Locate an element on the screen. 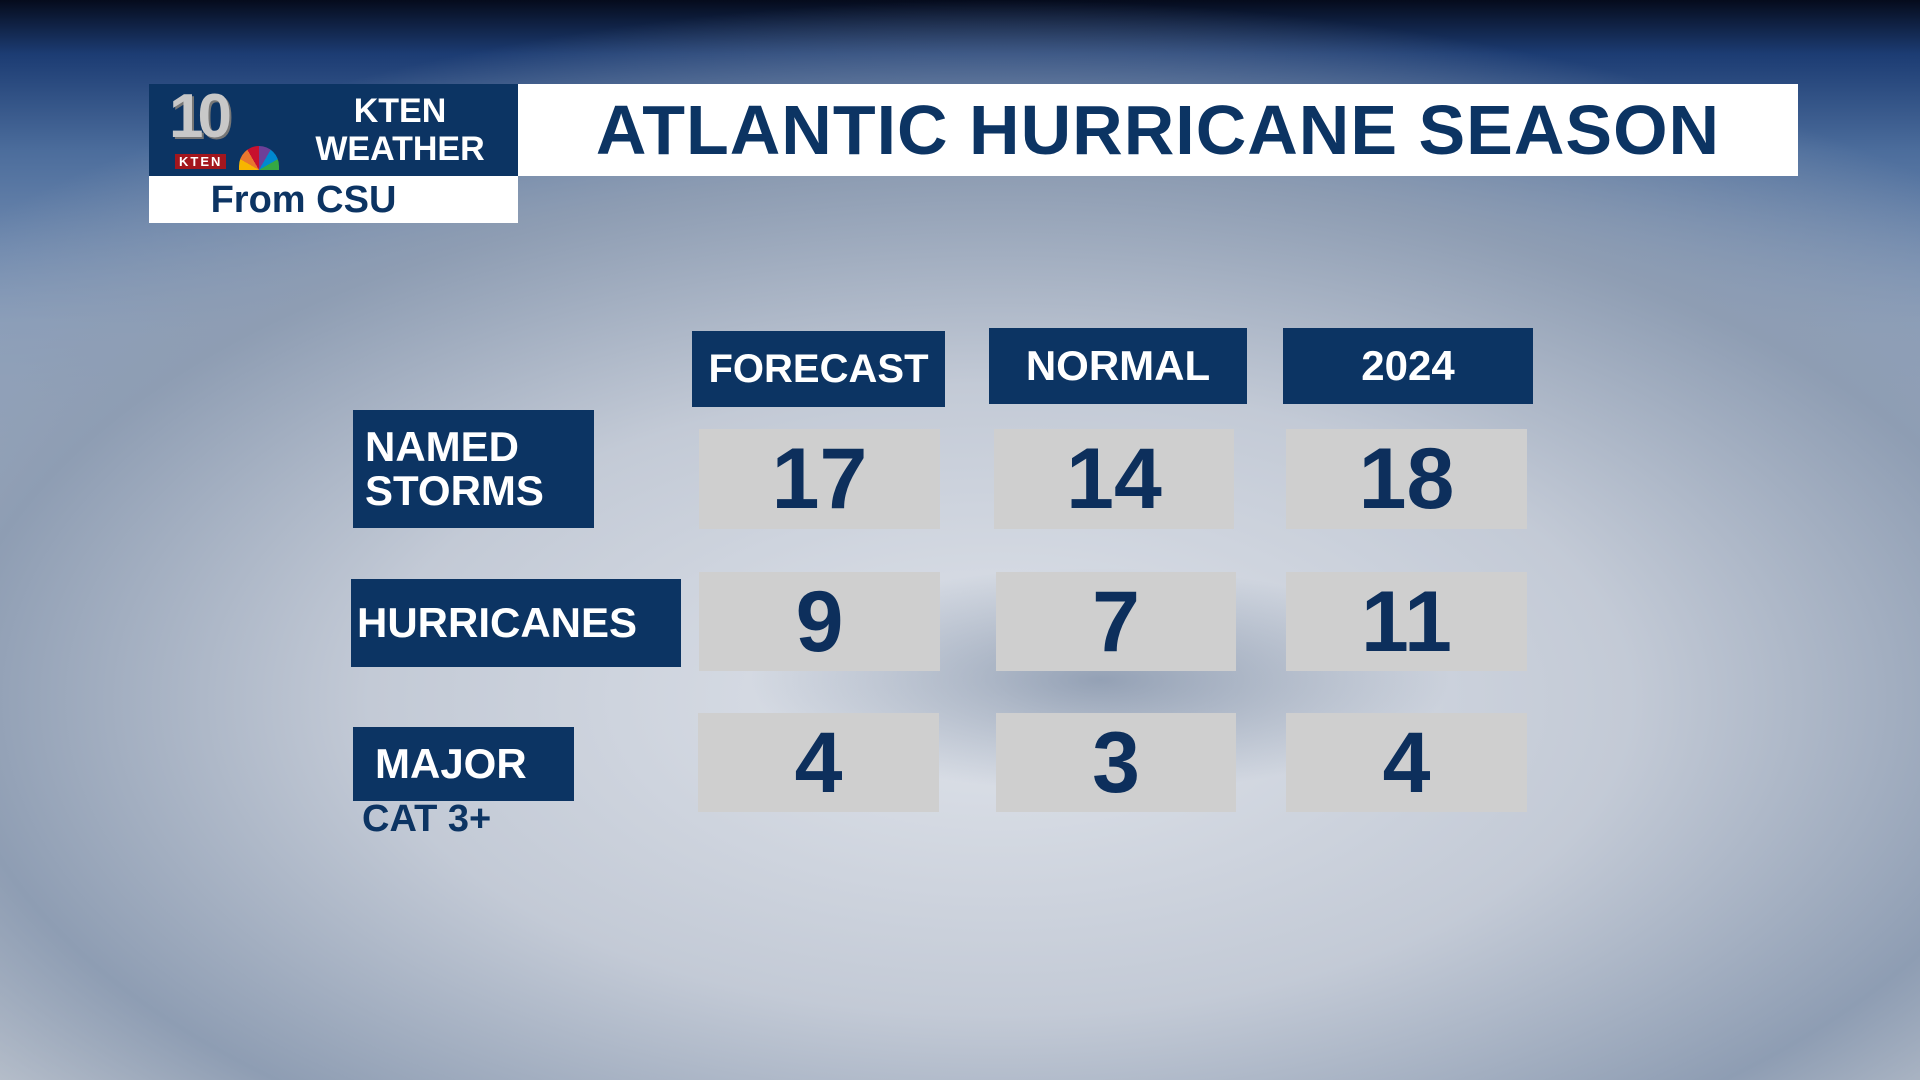  value-cell: 3 is located at coordinates (1116, 762).